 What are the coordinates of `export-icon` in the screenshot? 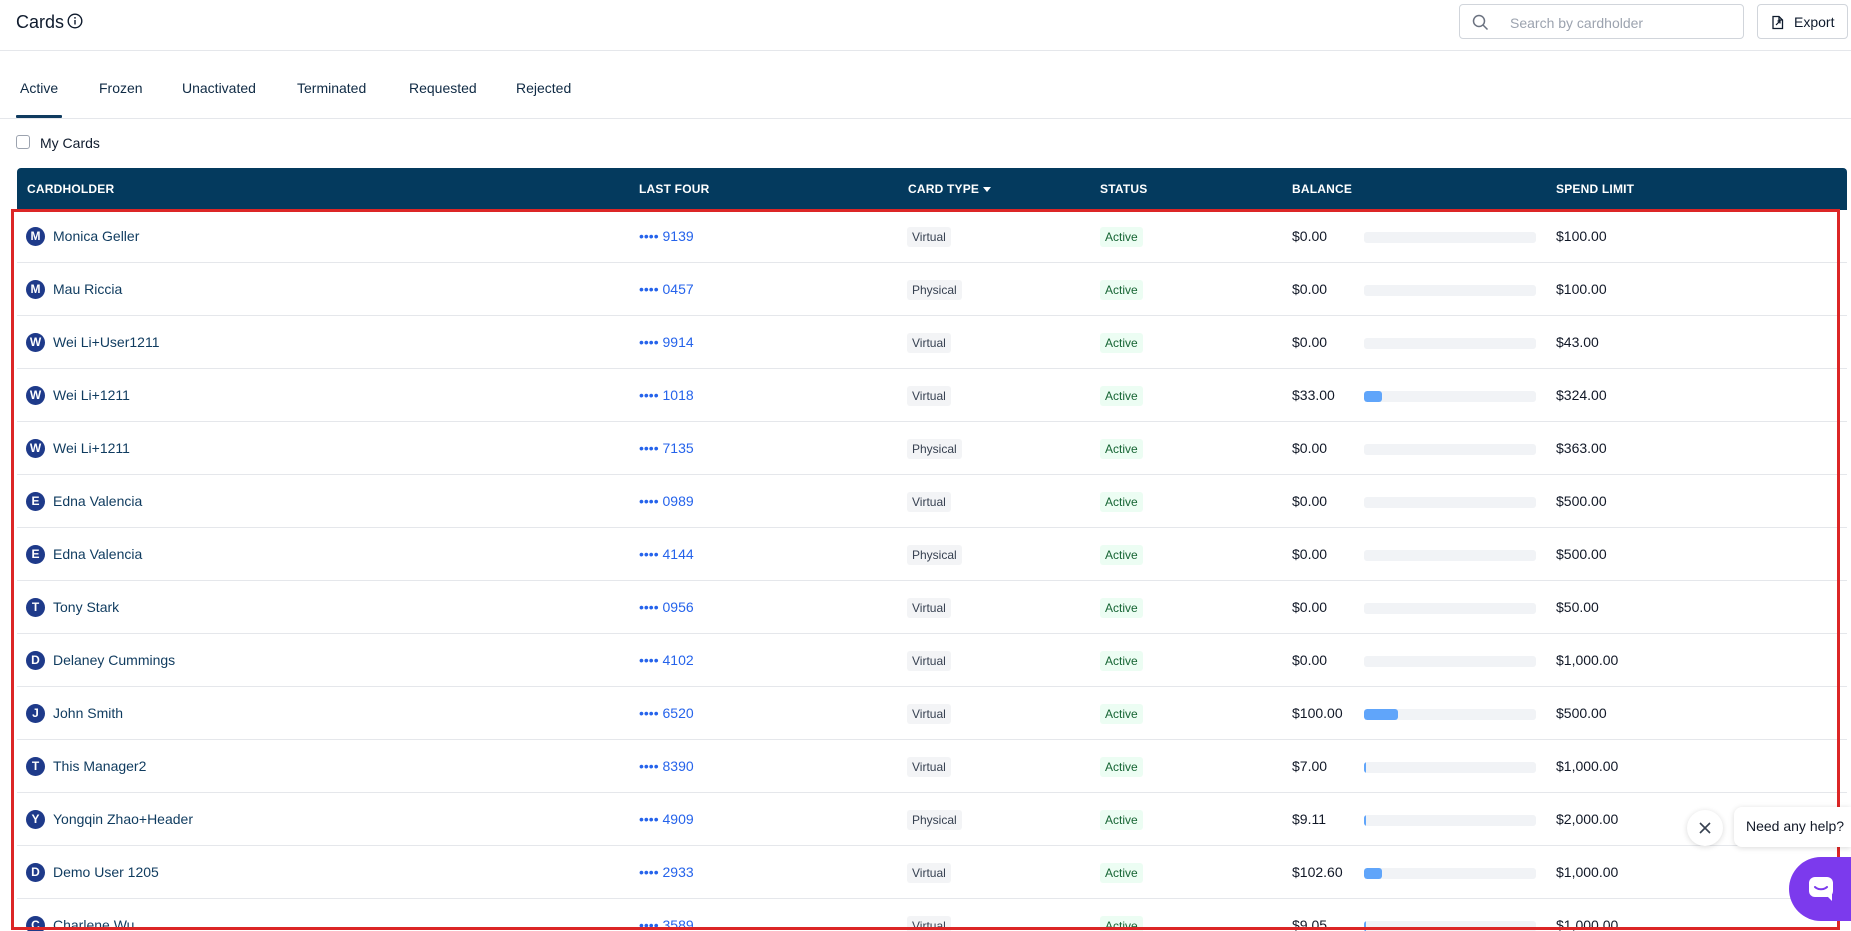 It's located at (1778, 22).